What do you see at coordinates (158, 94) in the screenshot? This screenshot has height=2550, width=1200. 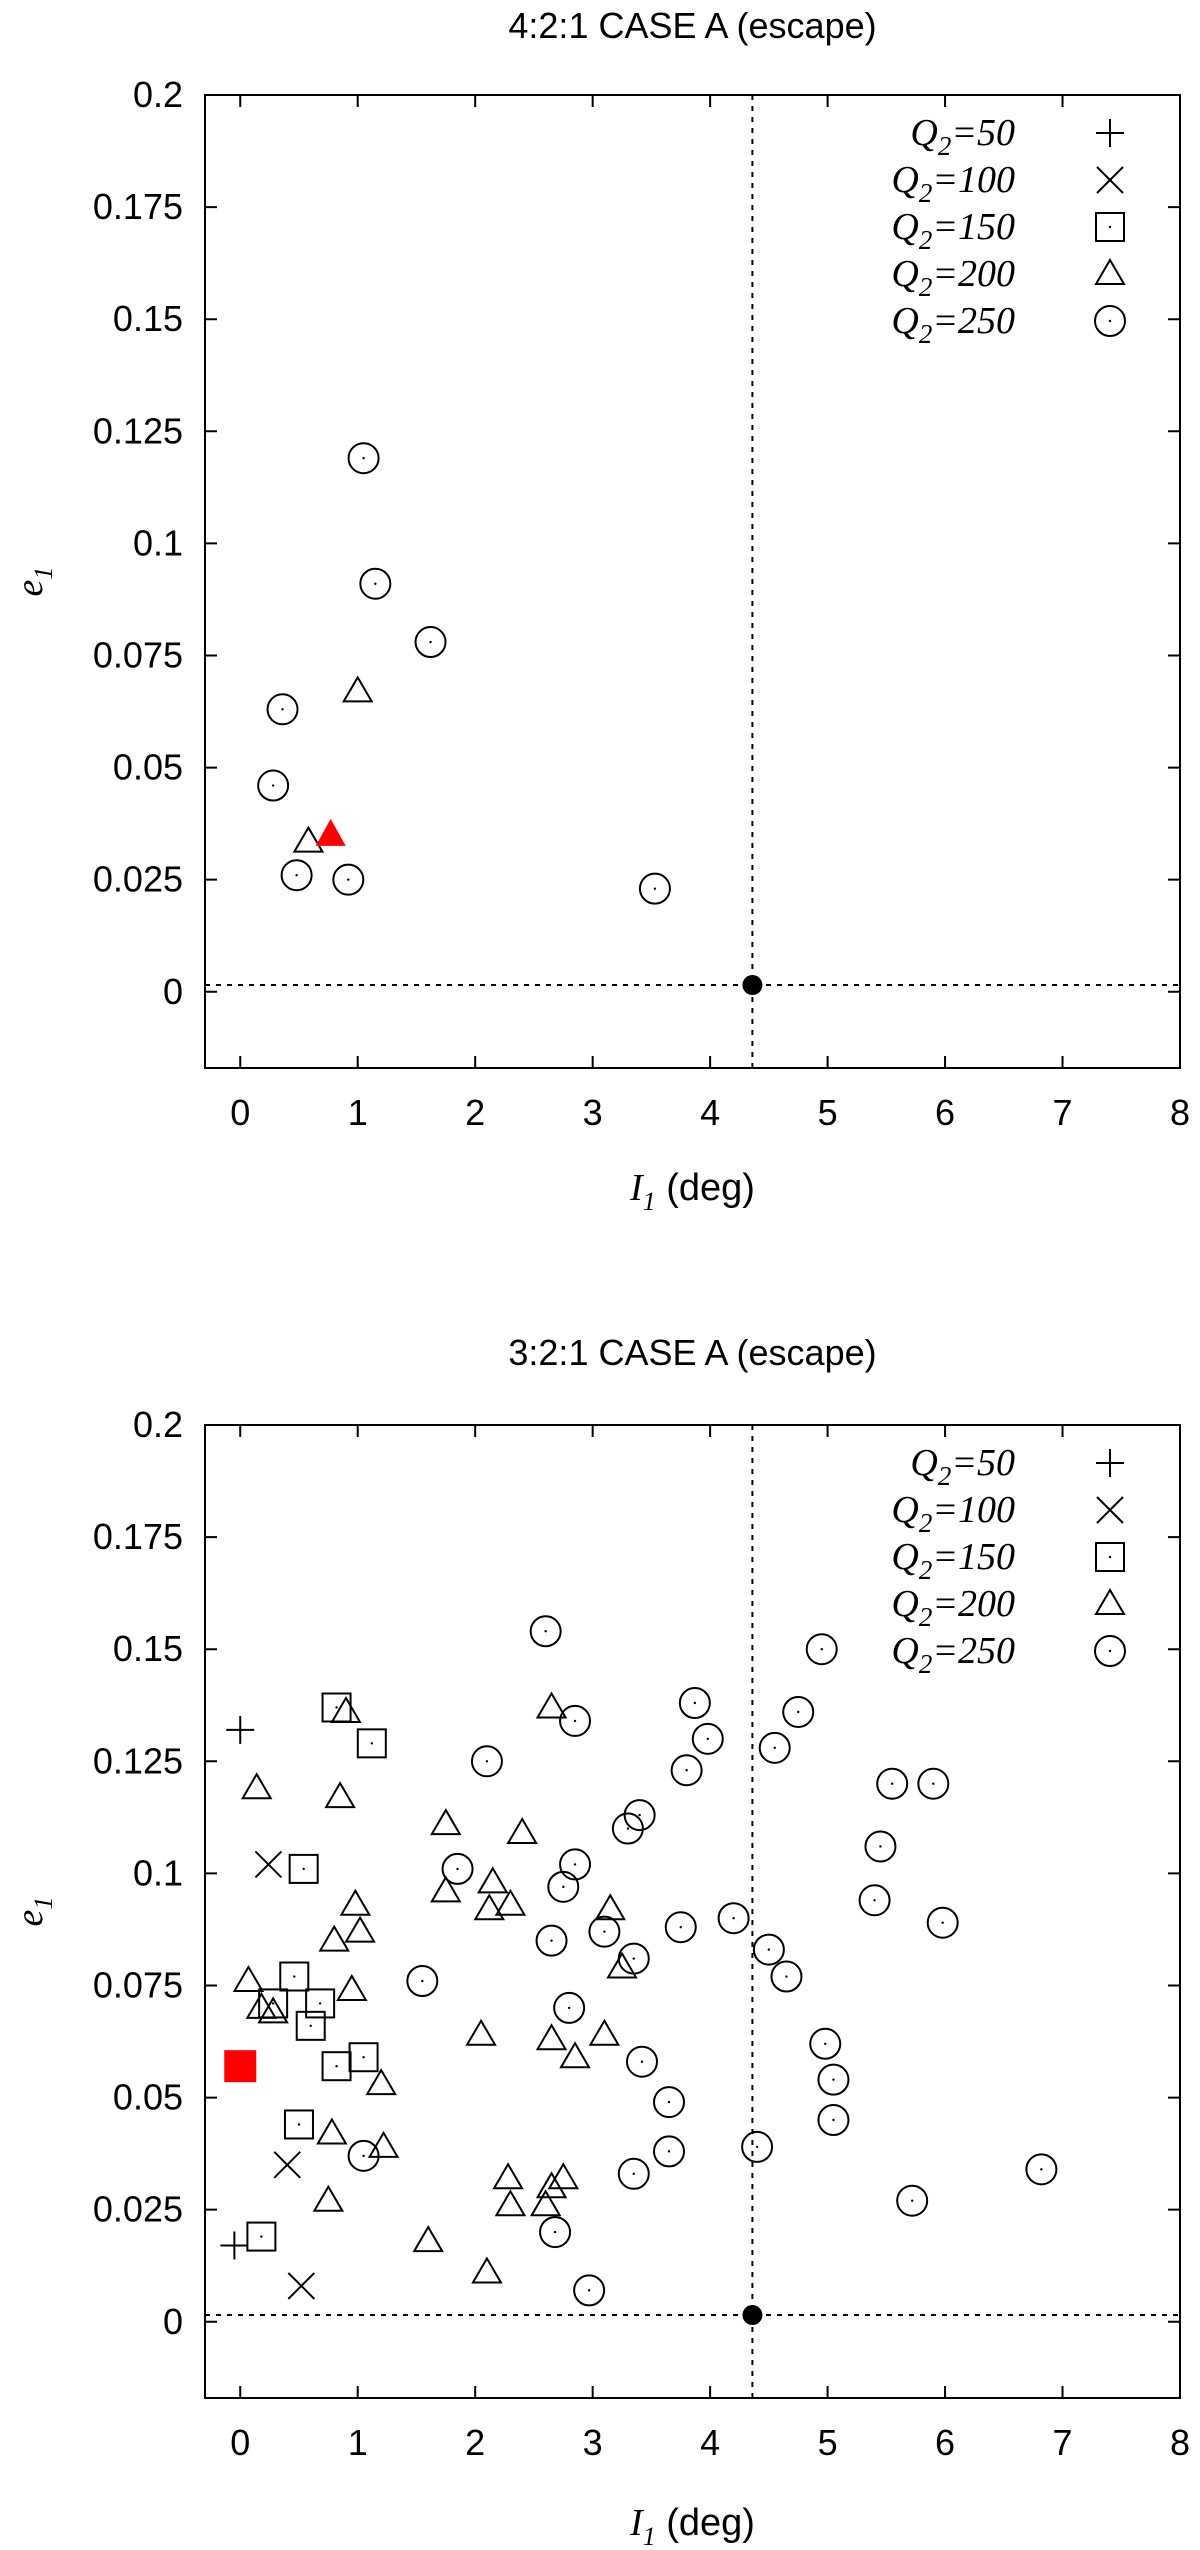 I see `y-tick-label: 0.2` at bounding box center [158, 94].